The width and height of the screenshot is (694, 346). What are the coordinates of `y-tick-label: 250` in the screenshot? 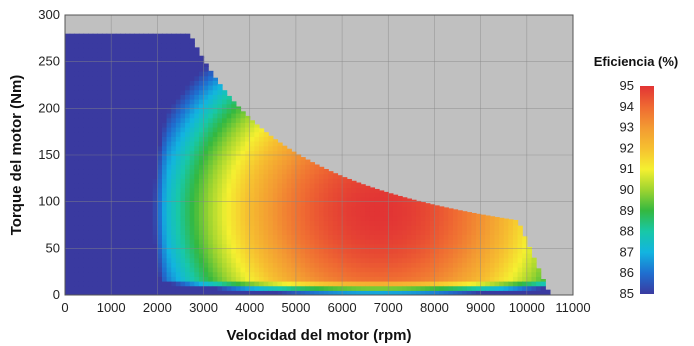 It's located at (49, 61).